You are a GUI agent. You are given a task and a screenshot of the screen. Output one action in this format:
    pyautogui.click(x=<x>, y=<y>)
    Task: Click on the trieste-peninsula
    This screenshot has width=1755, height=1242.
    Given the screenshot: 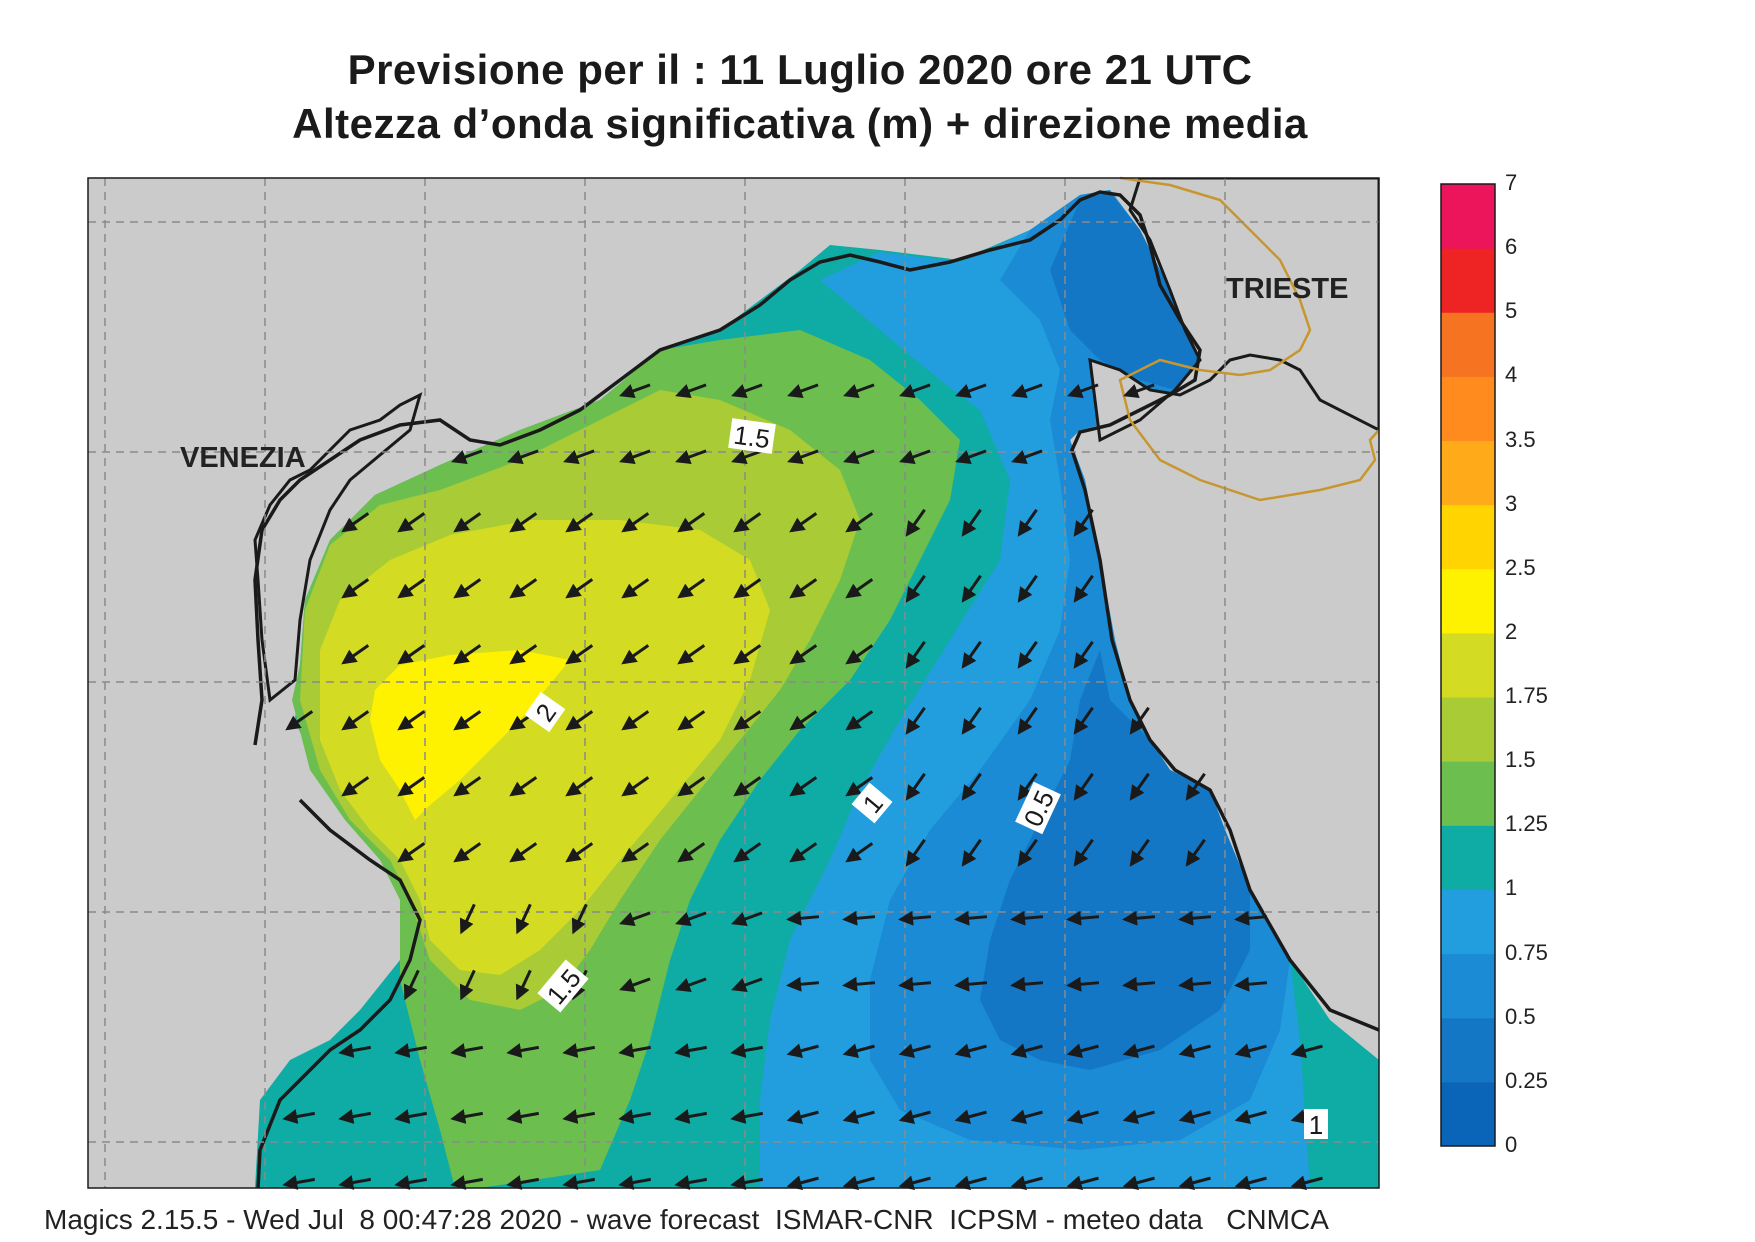 What is the action you would take?
    pyautogui.click(x=1233, y=310)
    